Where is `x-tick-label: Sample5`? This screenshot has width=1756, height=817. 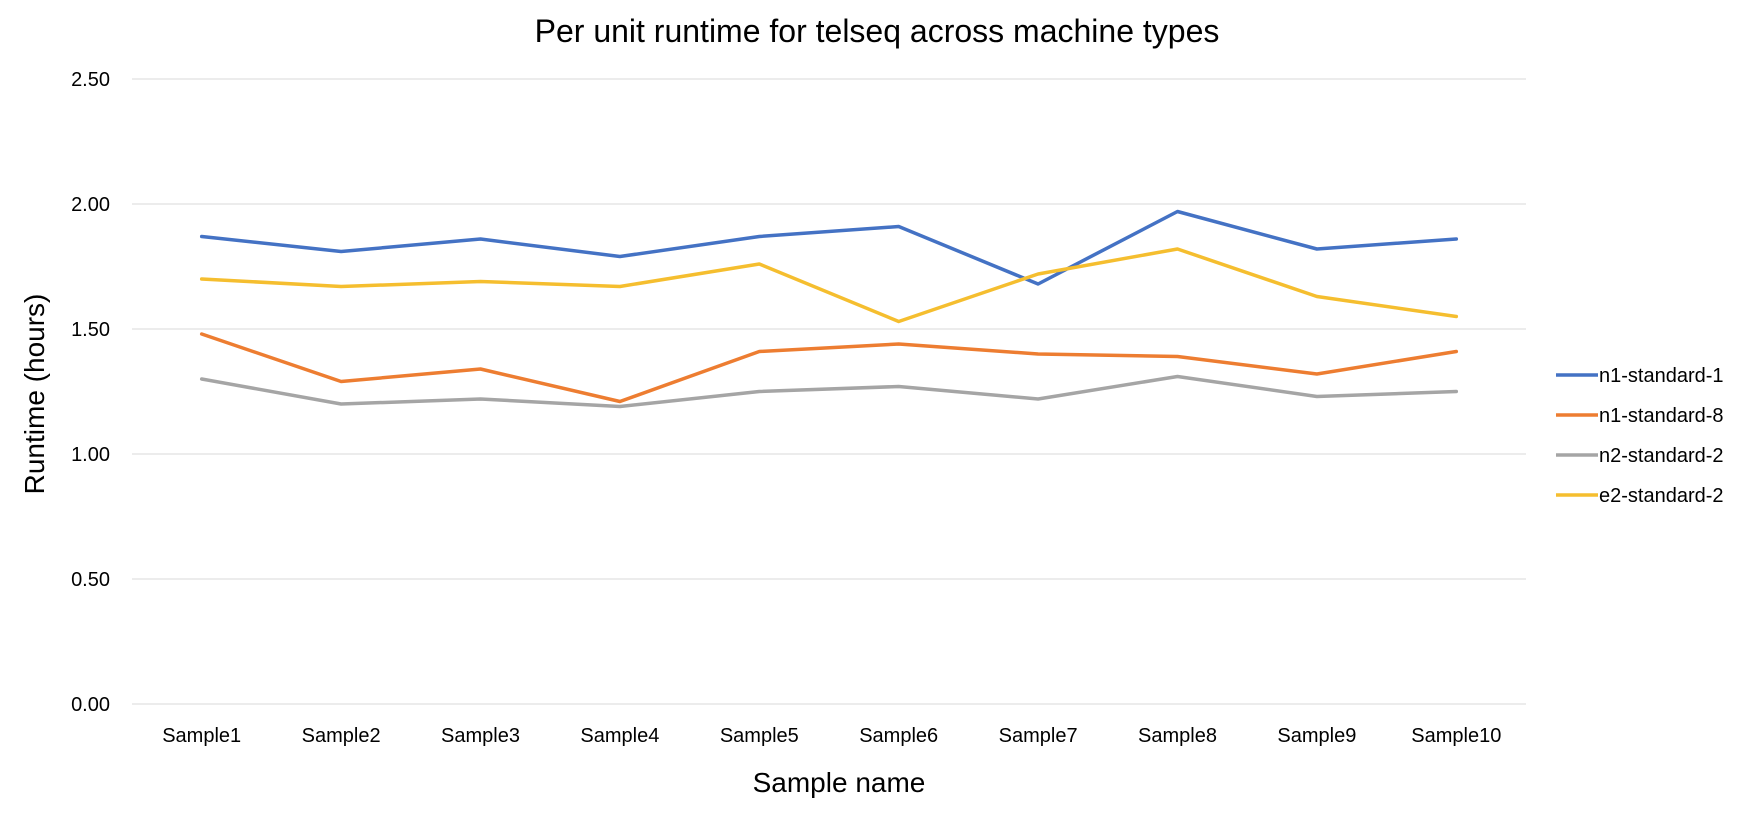
x-tick-label: Sample5 is located at coordinates (759, 736).